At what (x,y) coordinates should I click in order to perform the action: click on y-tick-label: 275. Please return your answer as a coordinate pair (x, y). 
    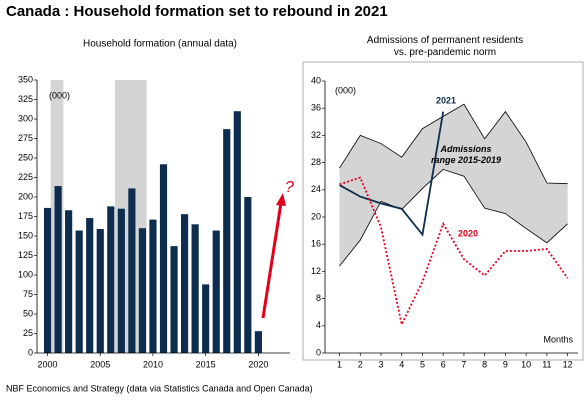
    Looking at the image, I should click on (25, 138).